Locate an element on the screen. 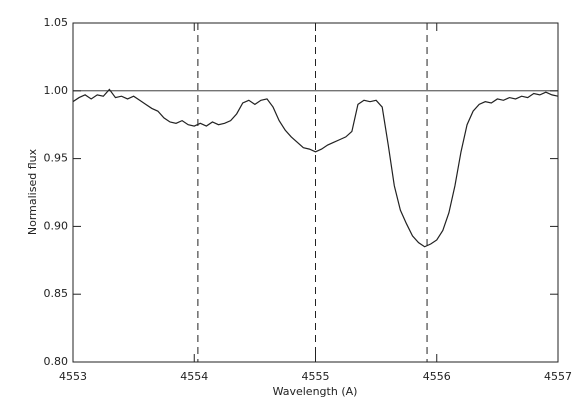 This screenshot has width=581, height=404. y-tick-label: 0.90 is located at coordinates (56, 225).